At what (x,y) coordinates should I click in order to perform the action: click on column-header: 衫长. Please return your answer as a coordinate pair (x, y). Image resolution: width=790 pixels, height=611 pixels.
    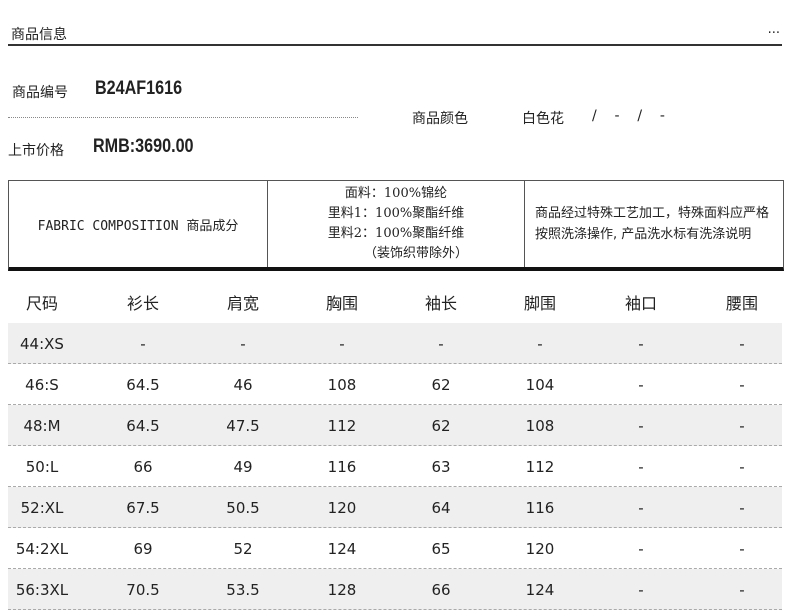
    Looking at the image, I should click on (142, 303).